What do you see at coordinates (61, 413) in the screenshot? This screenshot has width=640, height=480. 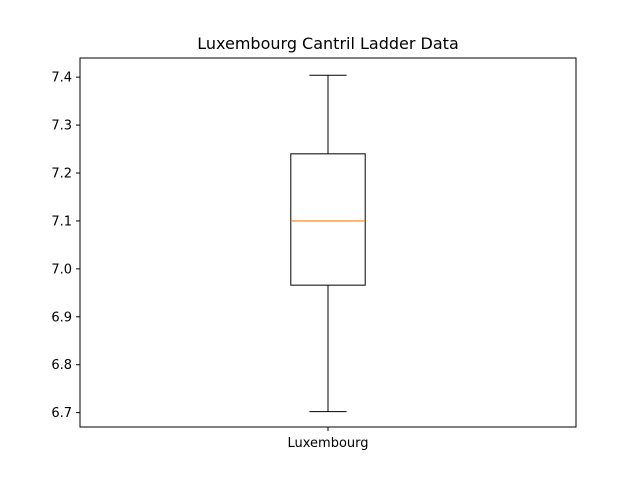 I see `y-tick-label: 6.7` at bounding box center [61, 413].